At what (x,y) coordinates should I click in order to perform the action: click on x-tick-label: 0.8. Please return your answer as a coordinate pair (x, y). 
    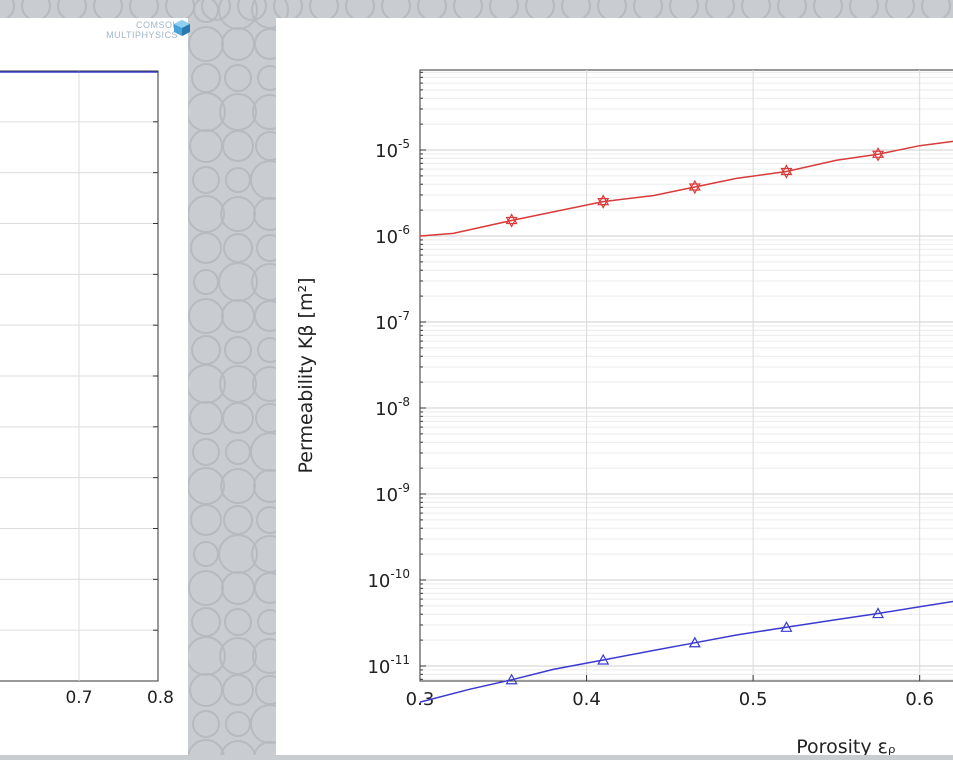
    Looking at the image, I should click on (160, 698).